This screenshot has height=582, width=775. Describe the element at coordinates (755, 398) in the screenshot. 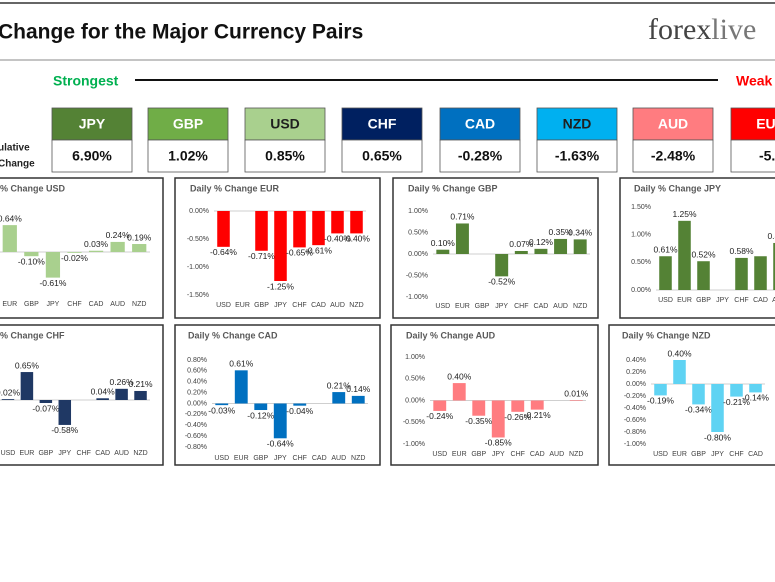

I see `value-label: -0.14%` at that location.